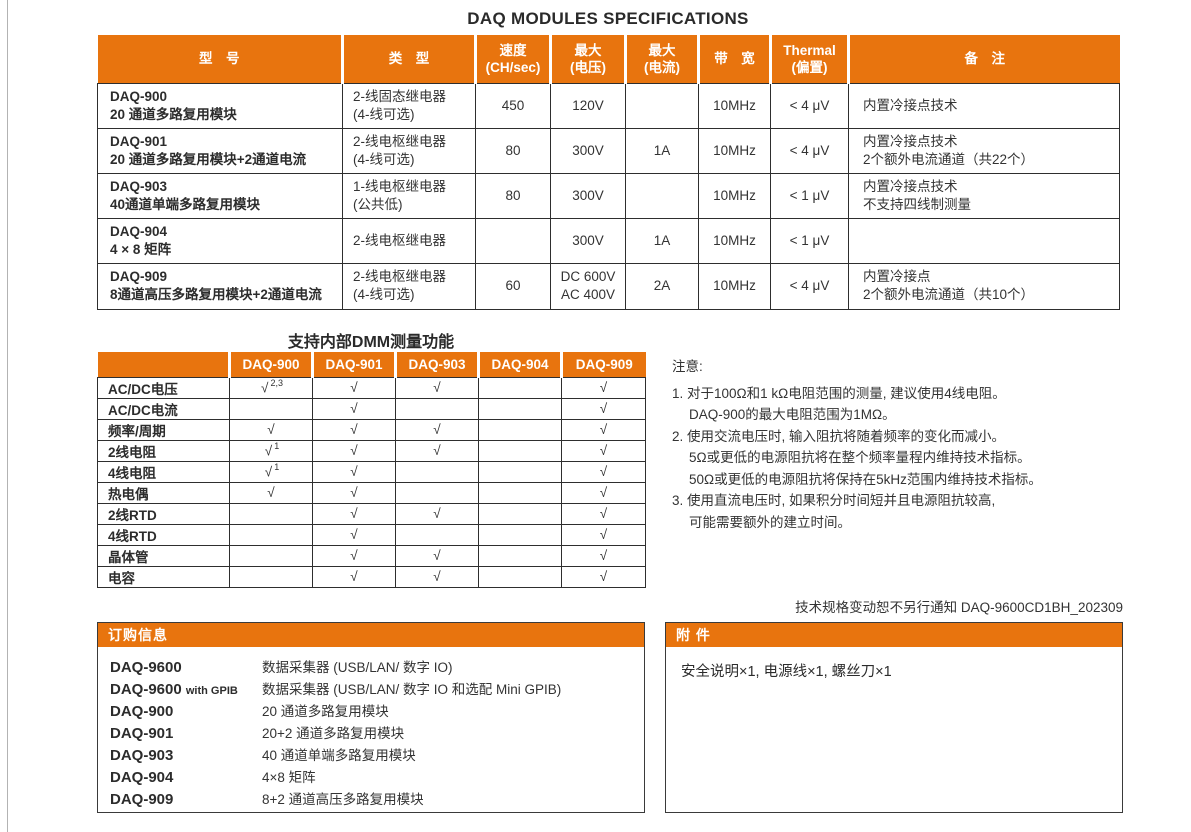 The image size is (1191, 832). What do you see at coordinates (339, 755) in the screenshot?
I see `ordering-desc: 40 通道单端多路复用模块` at bounding box center [339, 755].